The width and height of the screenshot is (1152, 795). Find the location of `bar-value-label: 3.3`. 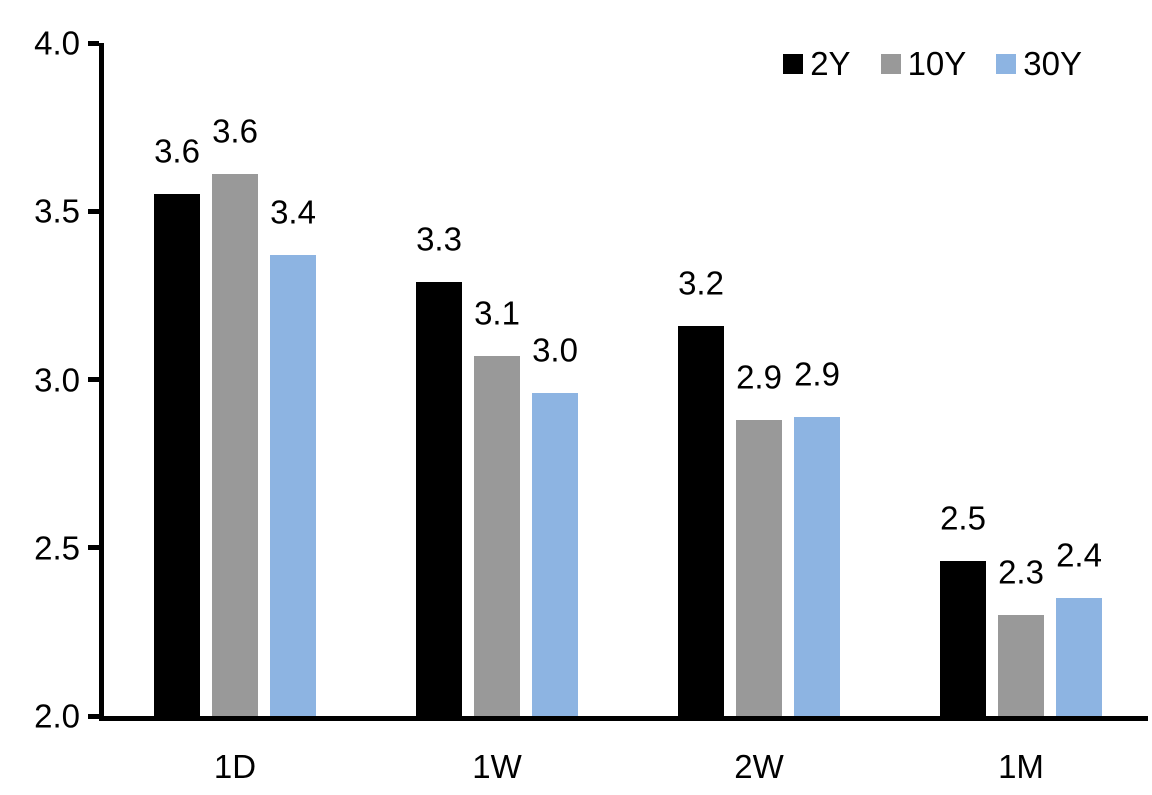

bar-value-label: 3.3 is located at coordinates (439, 239).